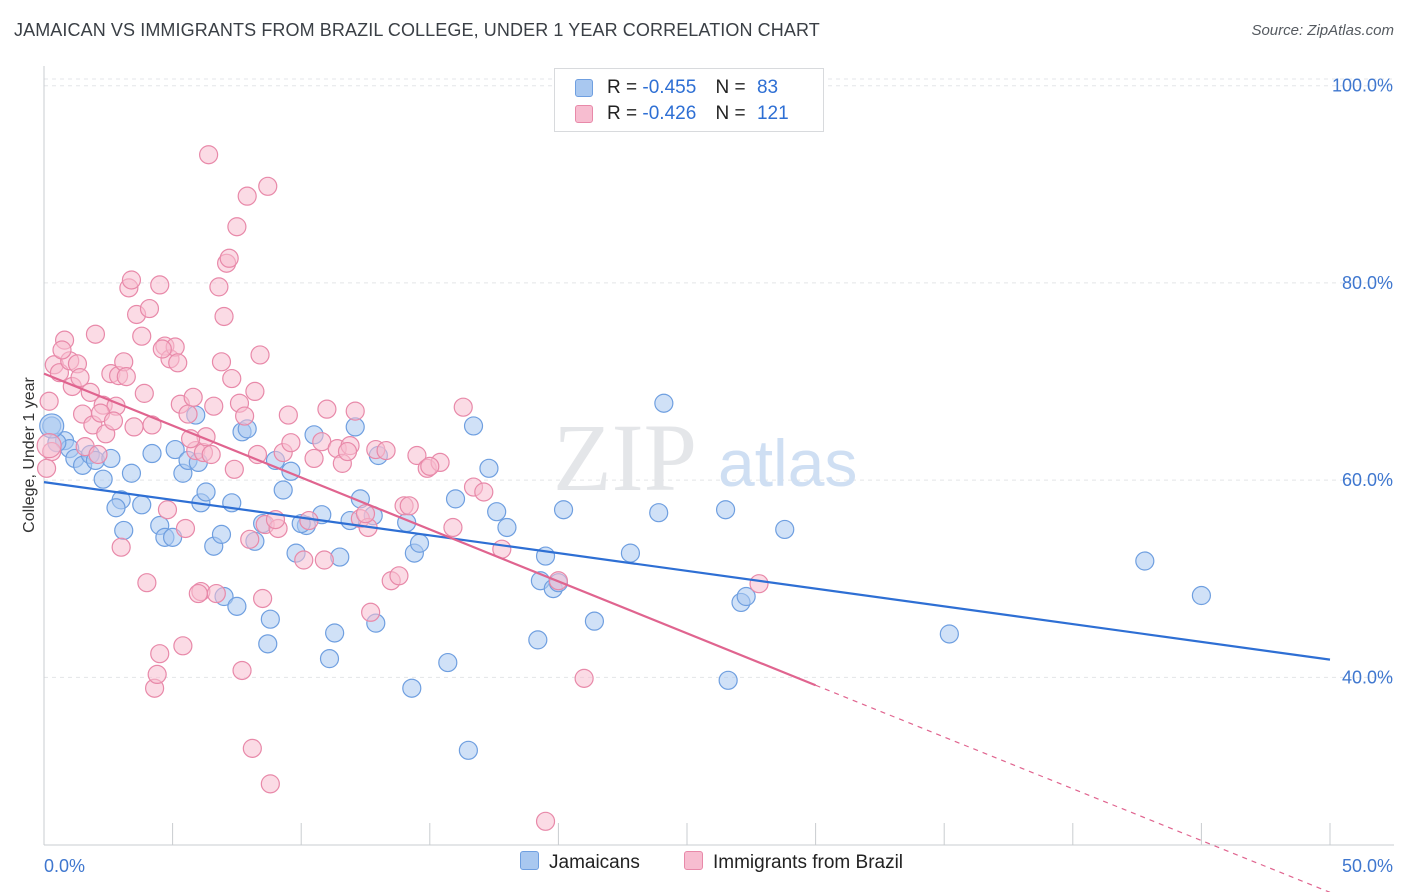  I want to click on bottom-legend-label: Immigrants from Brazil, so click(808, 862).